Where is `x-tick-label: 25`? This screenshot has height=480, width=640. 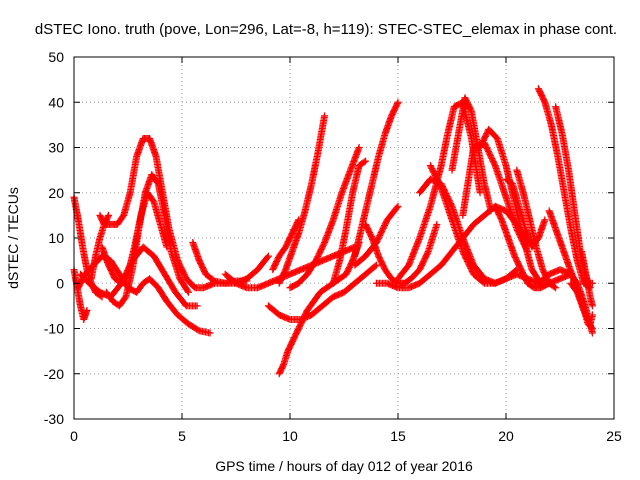 x-tick-label: 25 is located at coordinates (614, 436).